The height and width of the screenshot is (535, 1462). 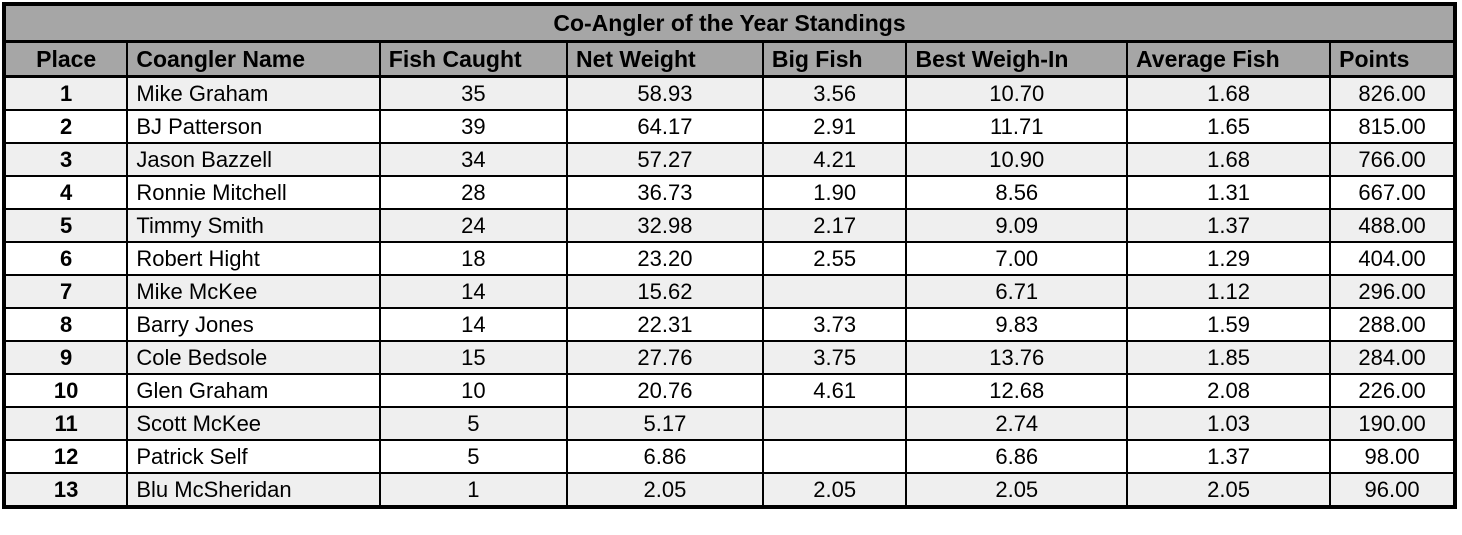 I want to click on cell-points: 96.00, so click(x=1392, y=490).